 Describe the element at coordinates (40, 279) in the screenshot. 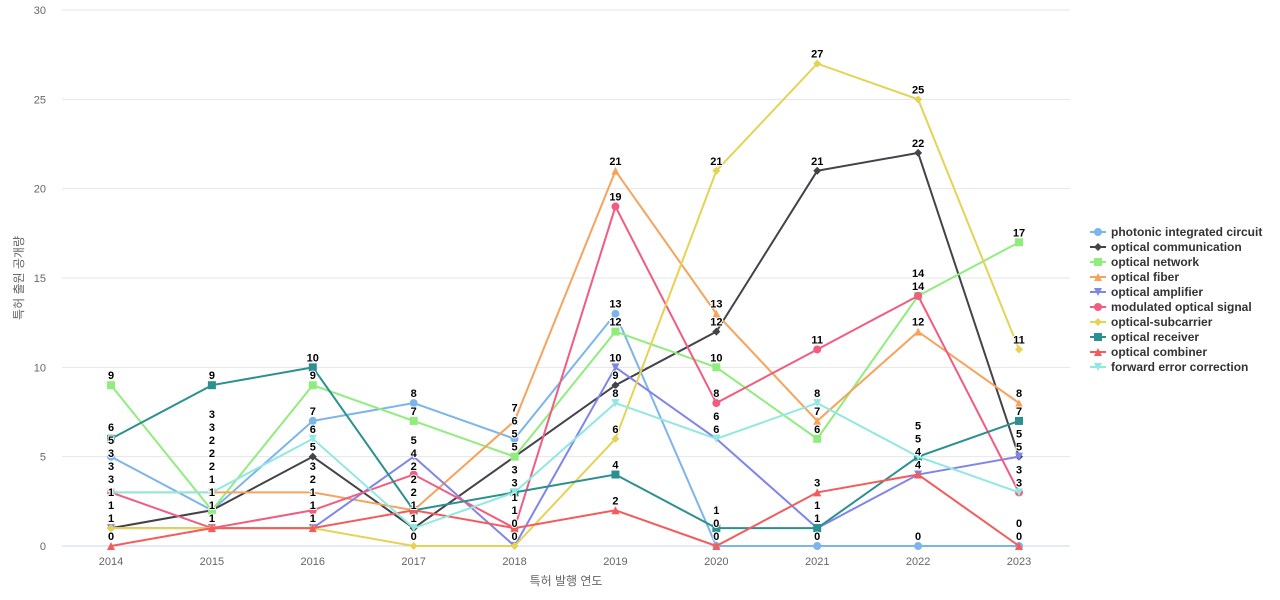

I see `y-tick-label: 15` at that location.